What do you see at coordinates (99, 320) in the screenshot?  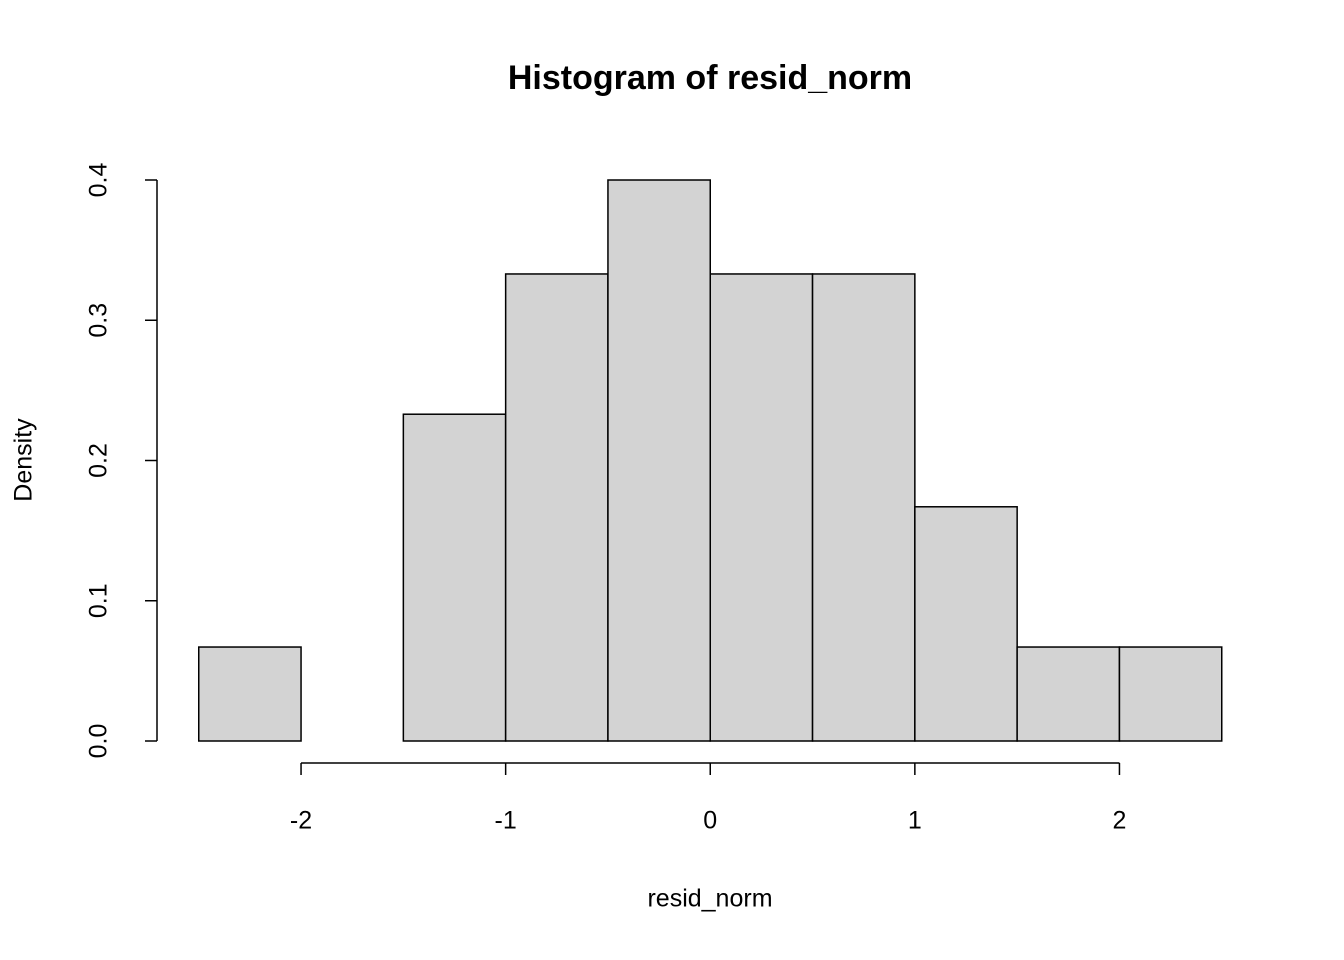 I see `y-tick-label: 0.3` at bounding box center [99, 320].